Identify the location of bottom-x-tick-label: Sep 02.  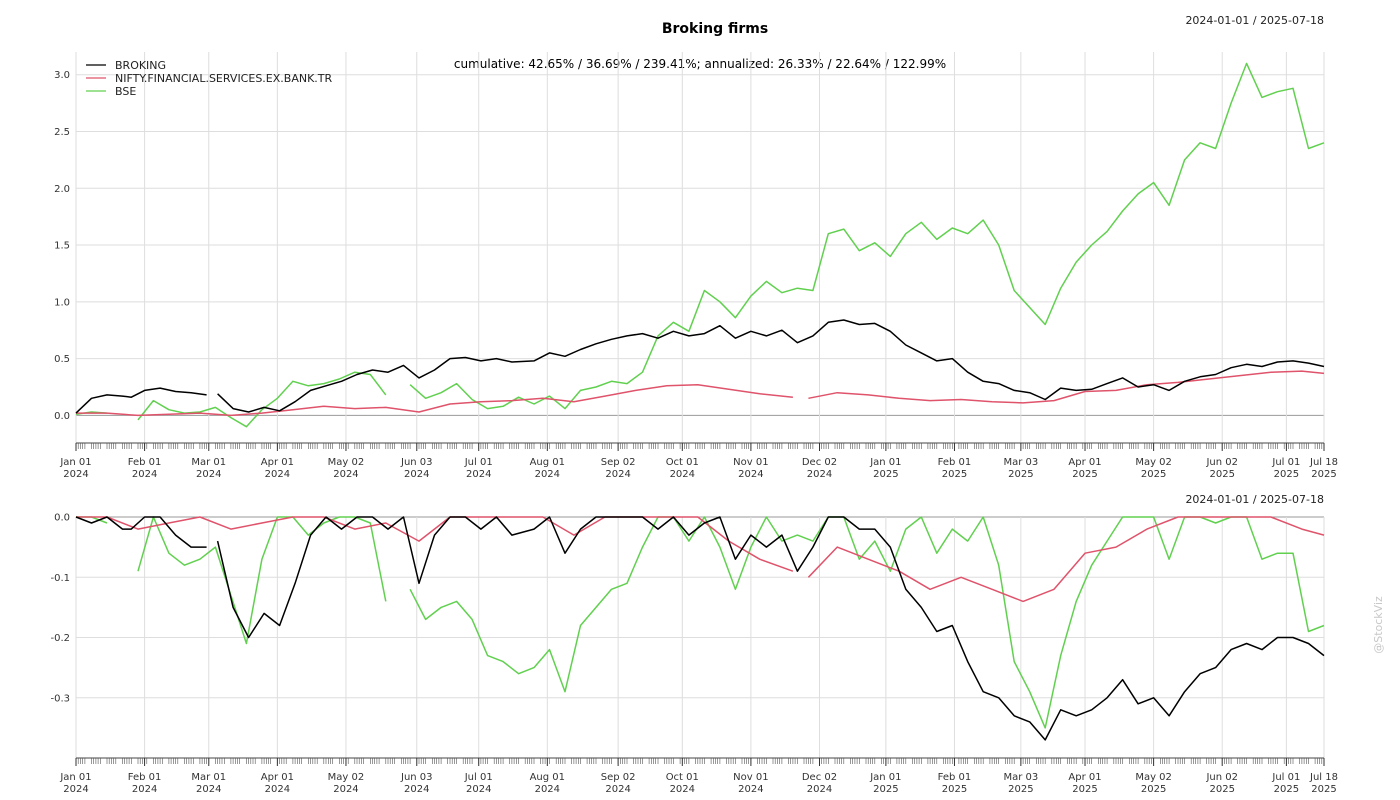
(618, 777).